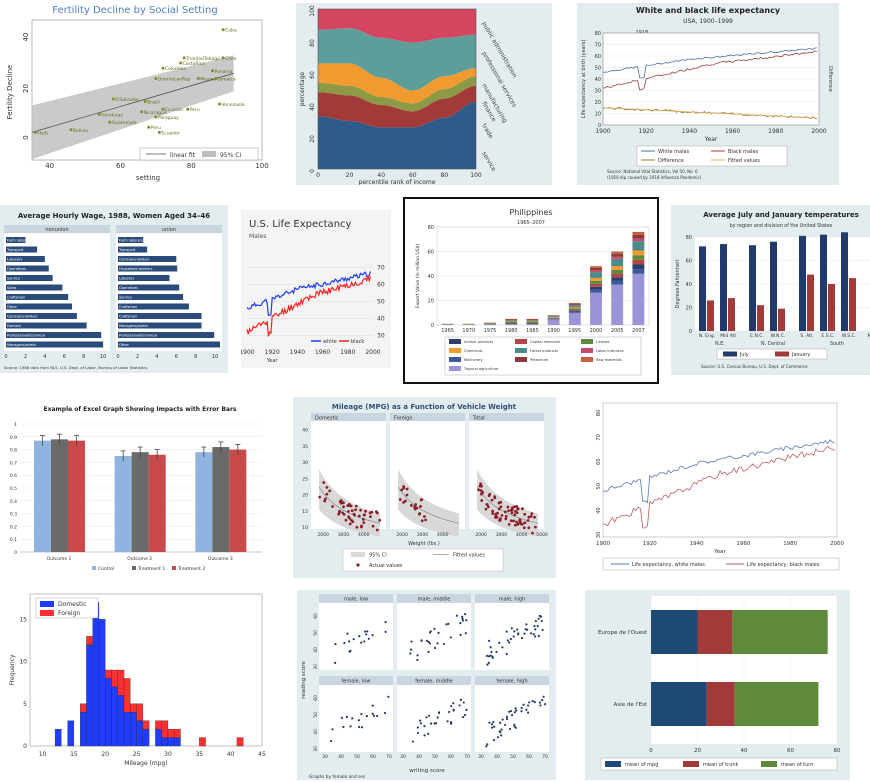  Describe the element at coordinates (397, 94) in the screenshot. I see `area-series-labor` at that location.